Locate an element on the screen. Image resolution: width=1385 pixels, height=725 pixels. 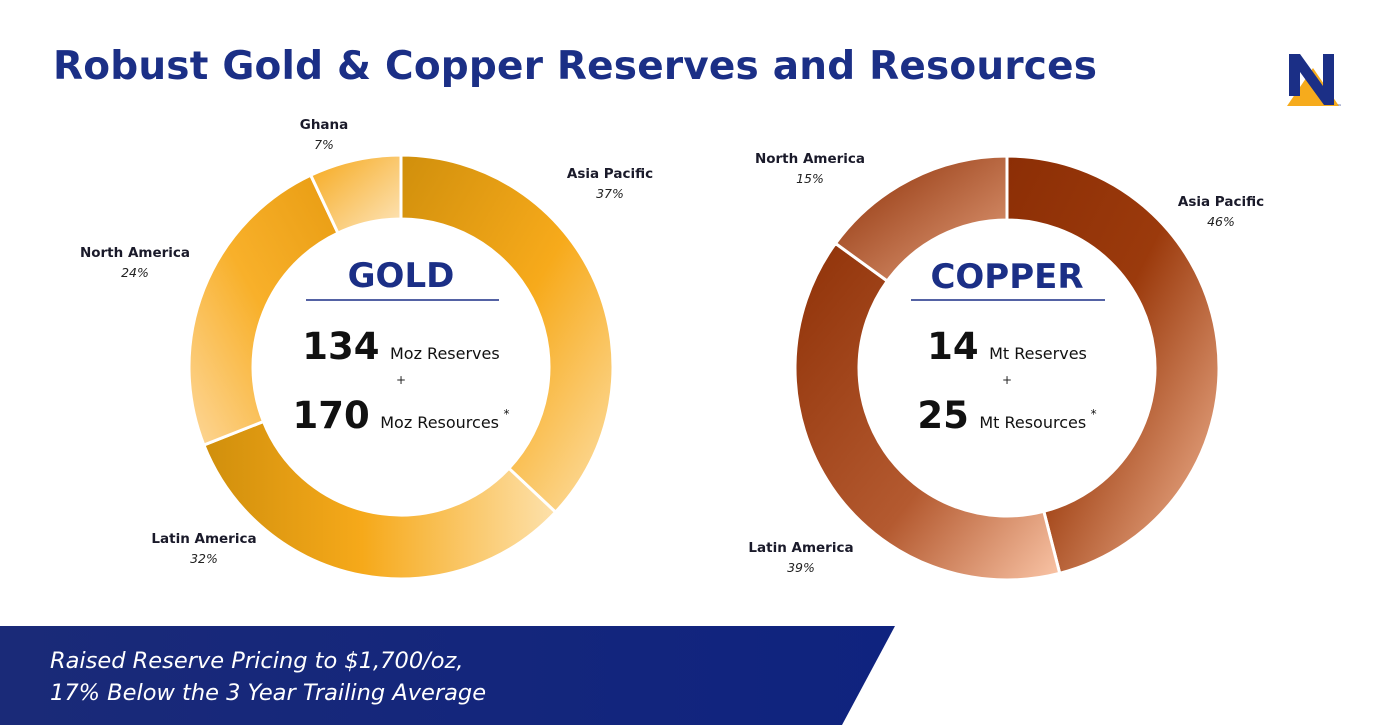
copper-label-north-america: North America is located at coordinates (810, 159).